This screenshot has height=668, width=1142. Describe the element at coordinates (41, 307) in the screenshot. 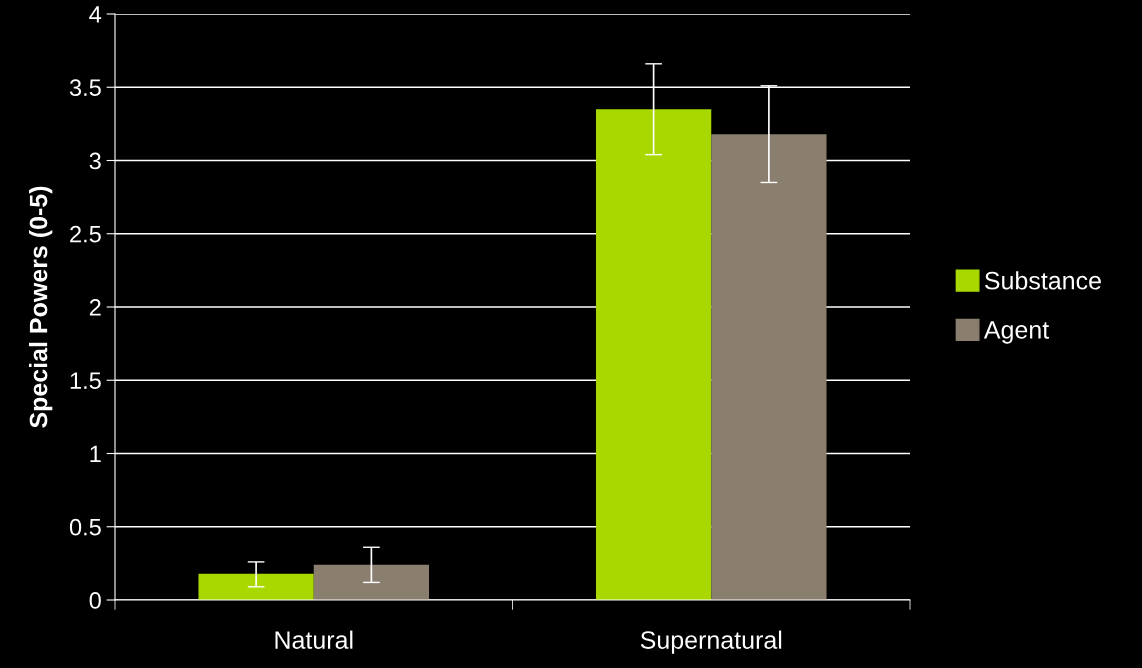

I see `y-axis-title: Special Powers (0-5)` at that location.